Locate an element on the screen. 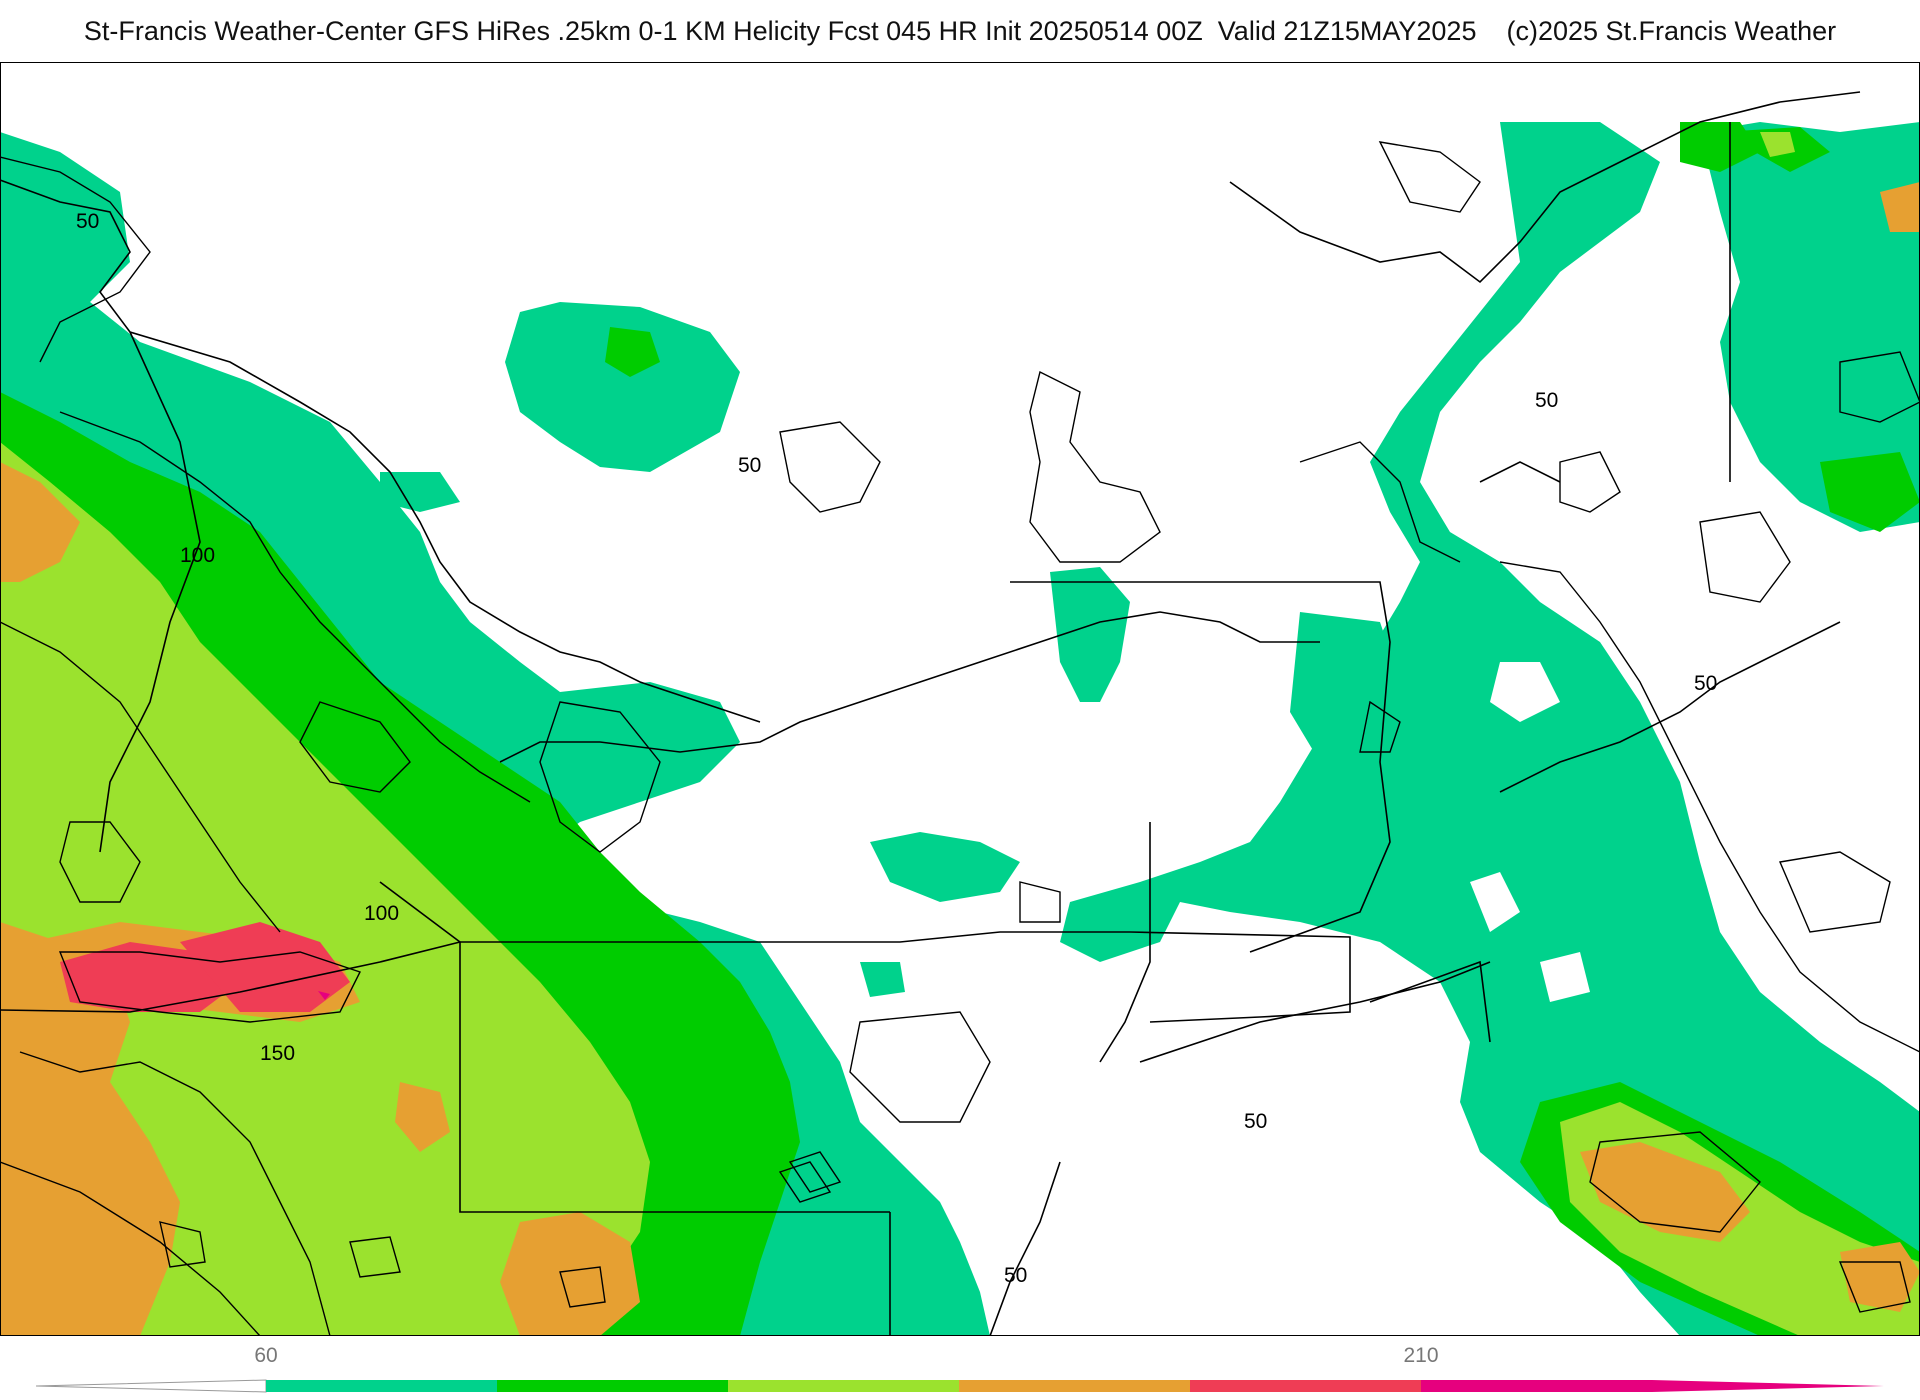 This screenshot has height=1400, width=1920. low-helicity-pockets is located at coordinates (1695, 717).